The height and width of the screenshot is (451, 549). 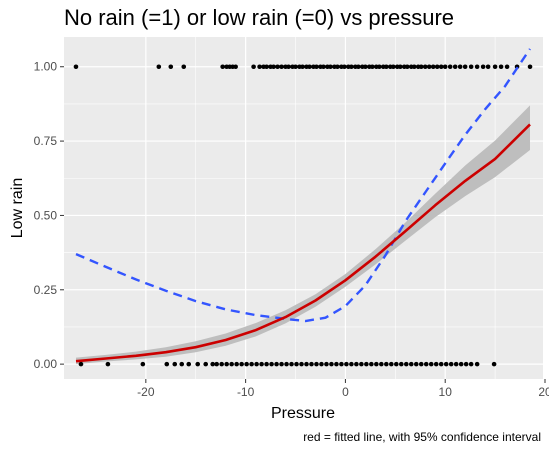 What do you see at coordinates (303, 413) in the screenshot?
I see `x-axis-title: Pressure` at bounding box center [303, 413].